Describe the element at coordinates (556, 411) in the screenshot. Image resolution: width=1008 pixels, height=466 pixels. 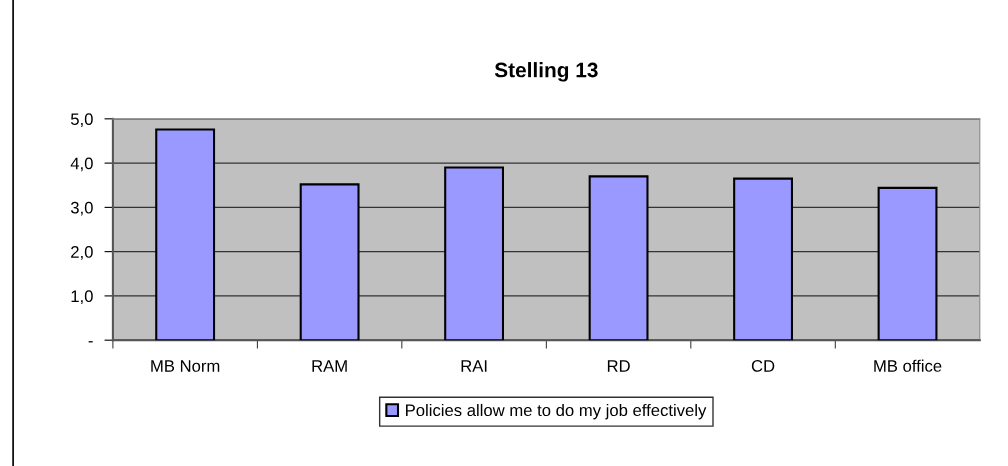
I see `legend-label: Policies allow me to do my job effectively` at that location.